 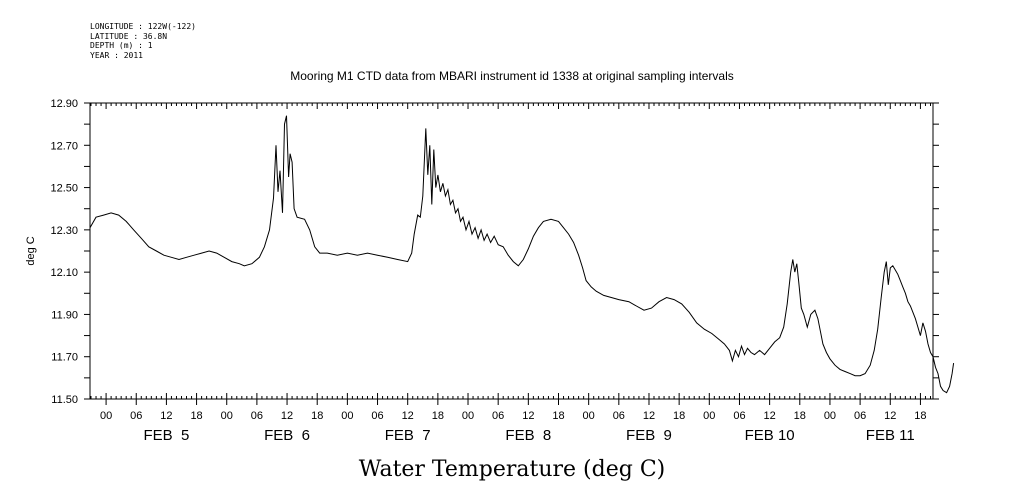 I want to click on latitude-label: LATITUDE : 36.8N, so click(x=129, y=36).